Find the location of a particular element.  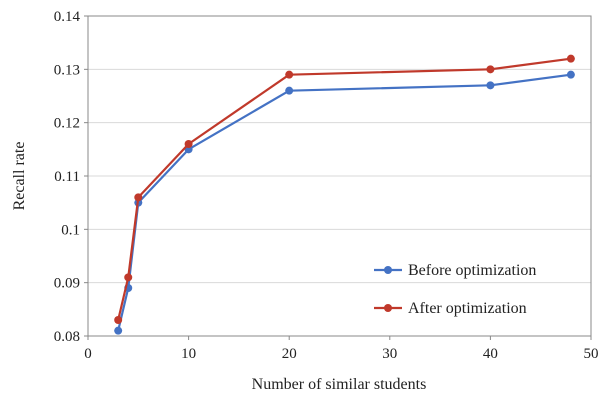

y-axis-title: Recall rate is located at coordinates (19, 176).